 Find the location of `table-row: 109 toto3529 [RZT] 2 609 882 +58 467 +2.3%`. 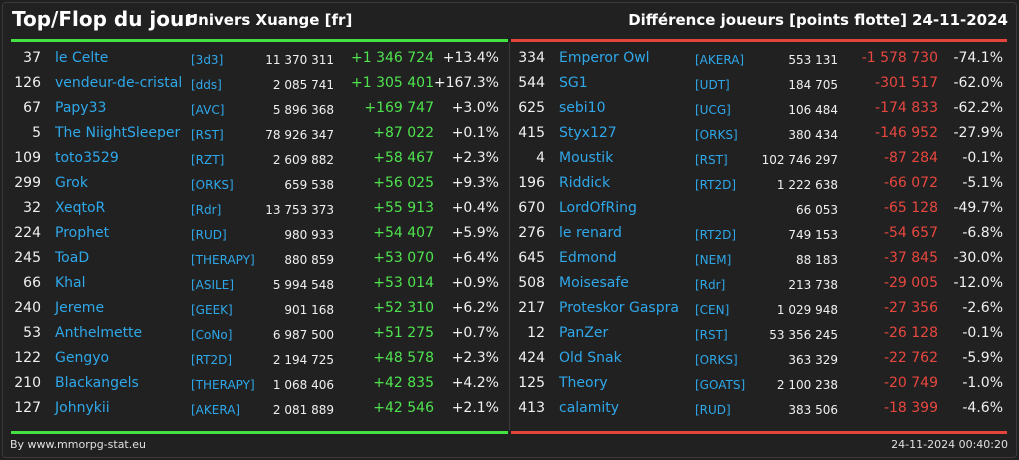

table-row: 109 toto3529 [RZT] 2 609 882 +58 467 +2.3% is located at coordinates (257, 159).